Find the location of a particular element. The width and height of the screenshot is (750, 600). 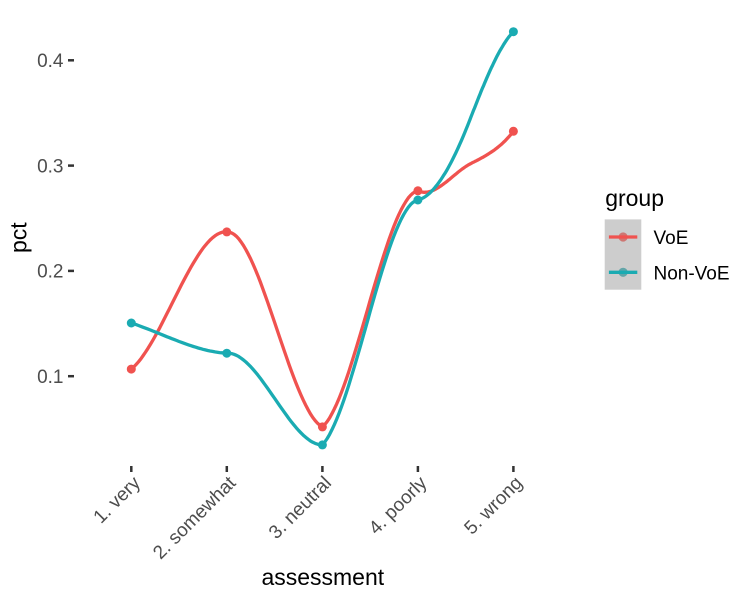

svg-text: VoE is located at coordinates (671, 238).